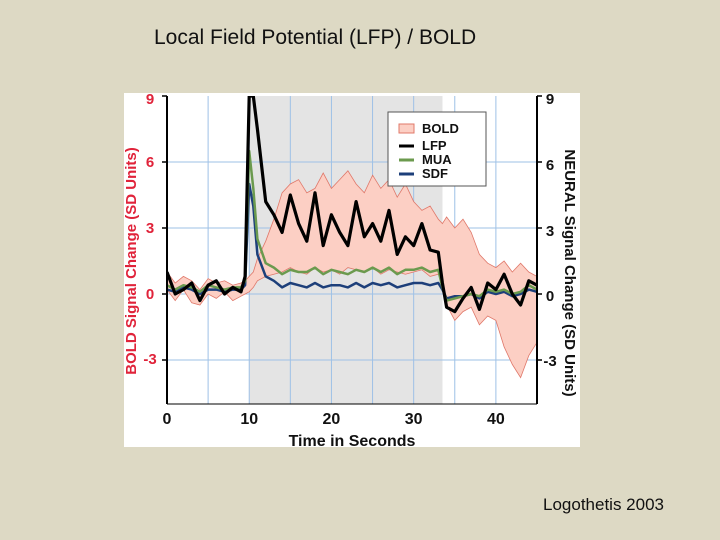  Describe the element at coordinates (150, 294) in the screenshot. I see `y-tick-left-0: 0` at that location.